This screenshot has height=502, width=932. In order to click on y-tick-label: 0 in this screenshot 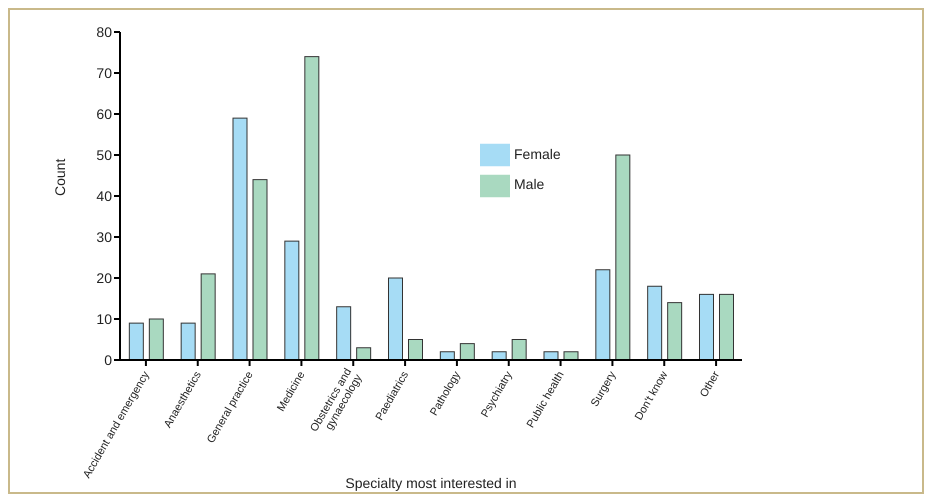, I will do `click(108, 360)`.